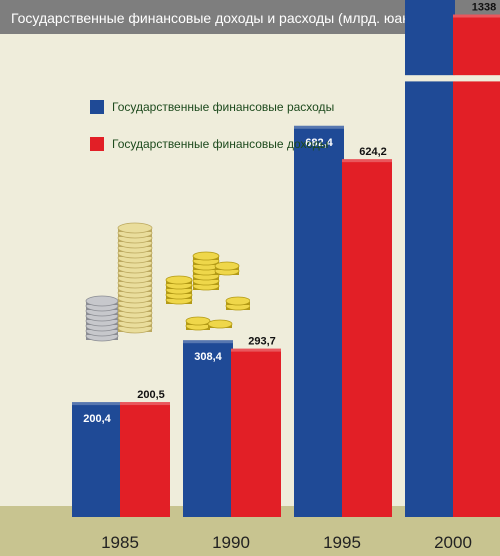 Image resolution: width=500 pixels, height=556 pixels. I want to click on bar-expenses-1985, so click(97, 459).